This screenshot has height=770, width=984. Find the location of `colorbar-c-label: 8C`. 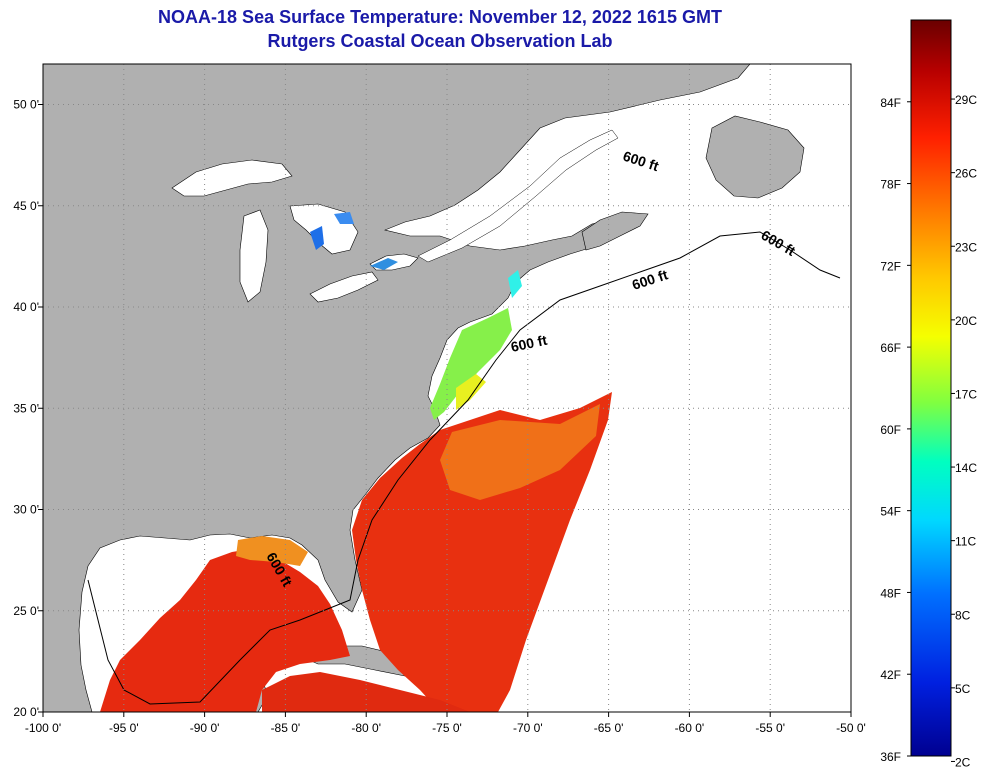

colorbar-c-label: 8C is located at coordinates (963, 615).